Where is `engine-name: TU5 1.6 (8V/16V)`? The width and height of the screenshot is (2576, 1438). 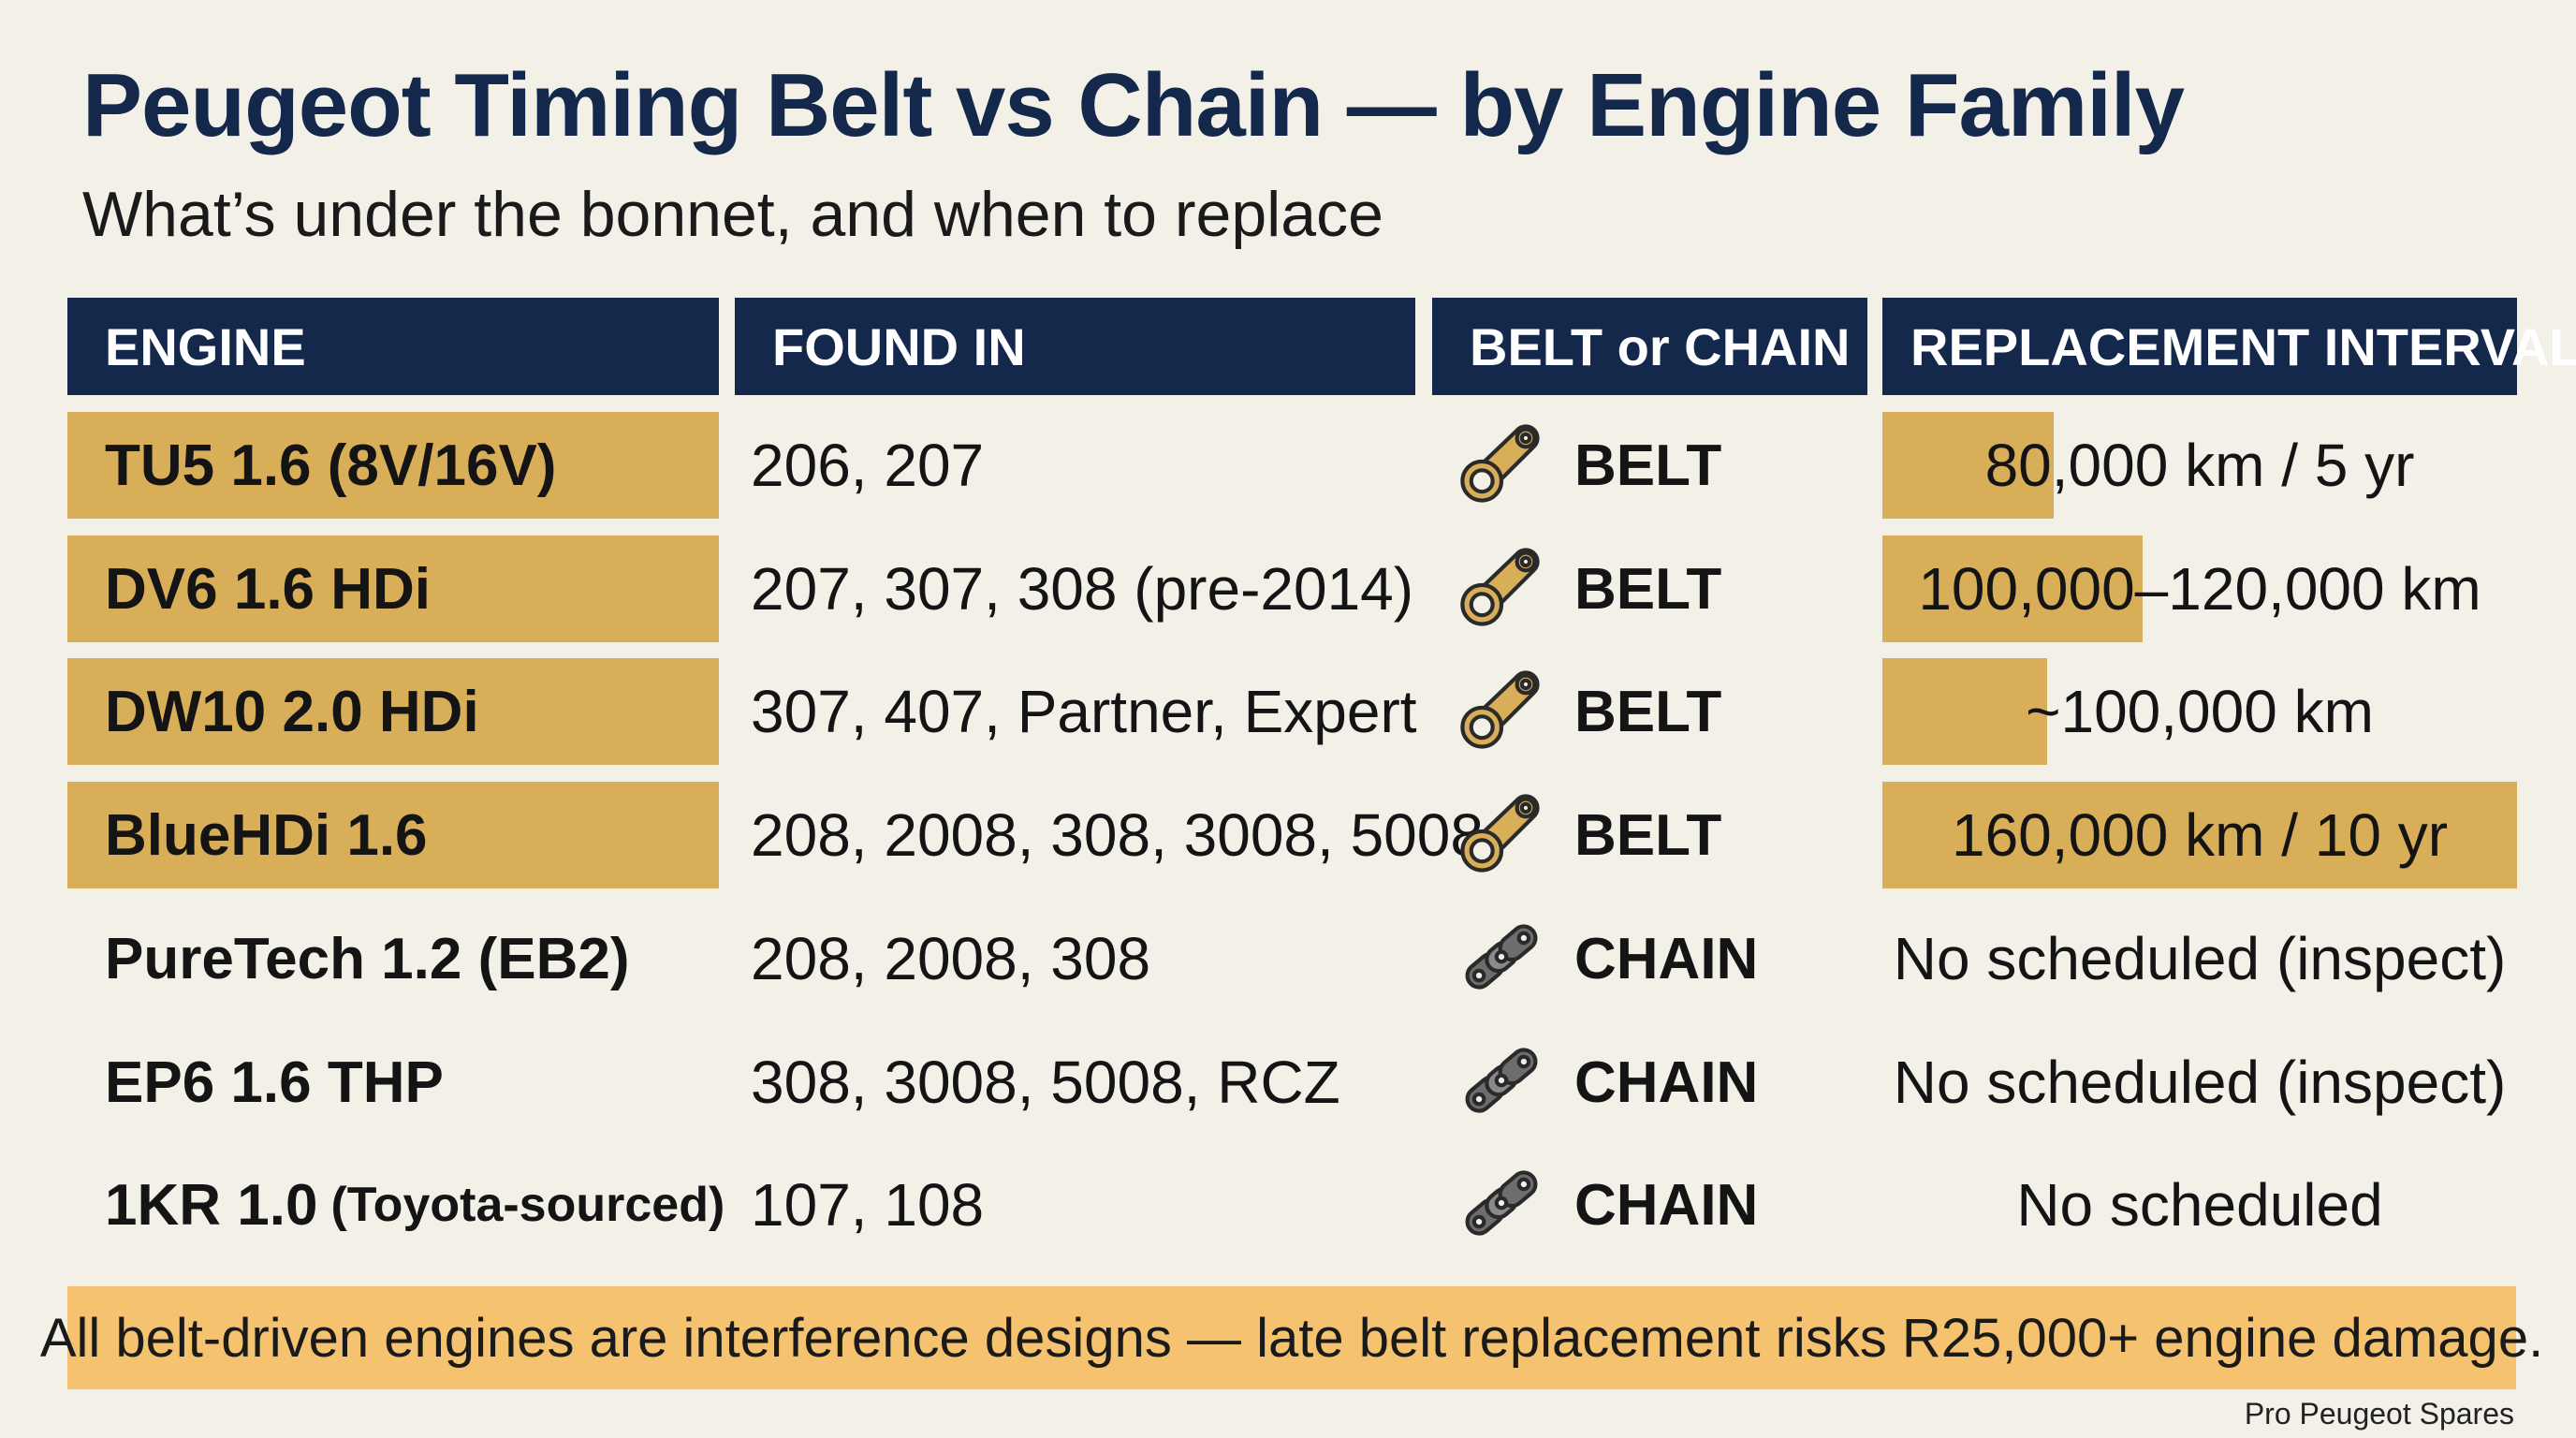 engine-name: TU5 1.6 (8V/16V) is located at coordinates (331, 465).